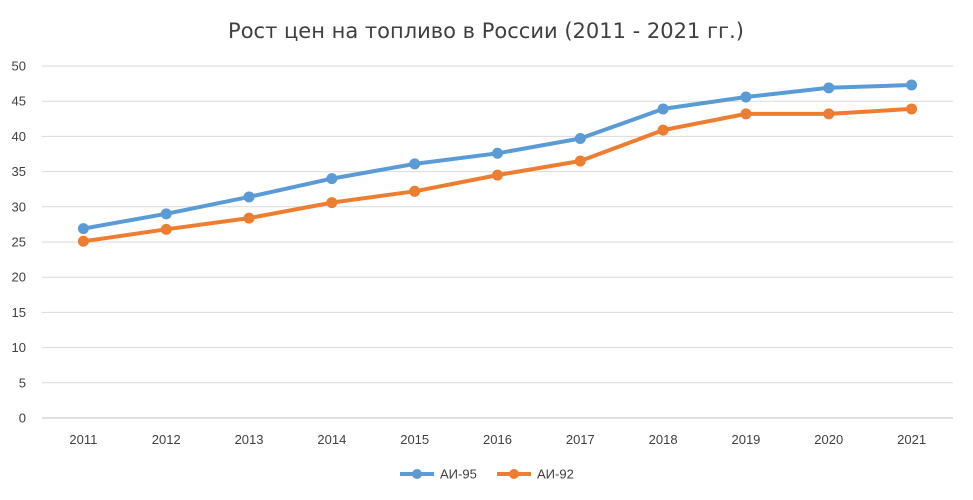  Describe the element at coordinates (19, 171) in the screenshot. I see `y-tick-label: 35` at that location.